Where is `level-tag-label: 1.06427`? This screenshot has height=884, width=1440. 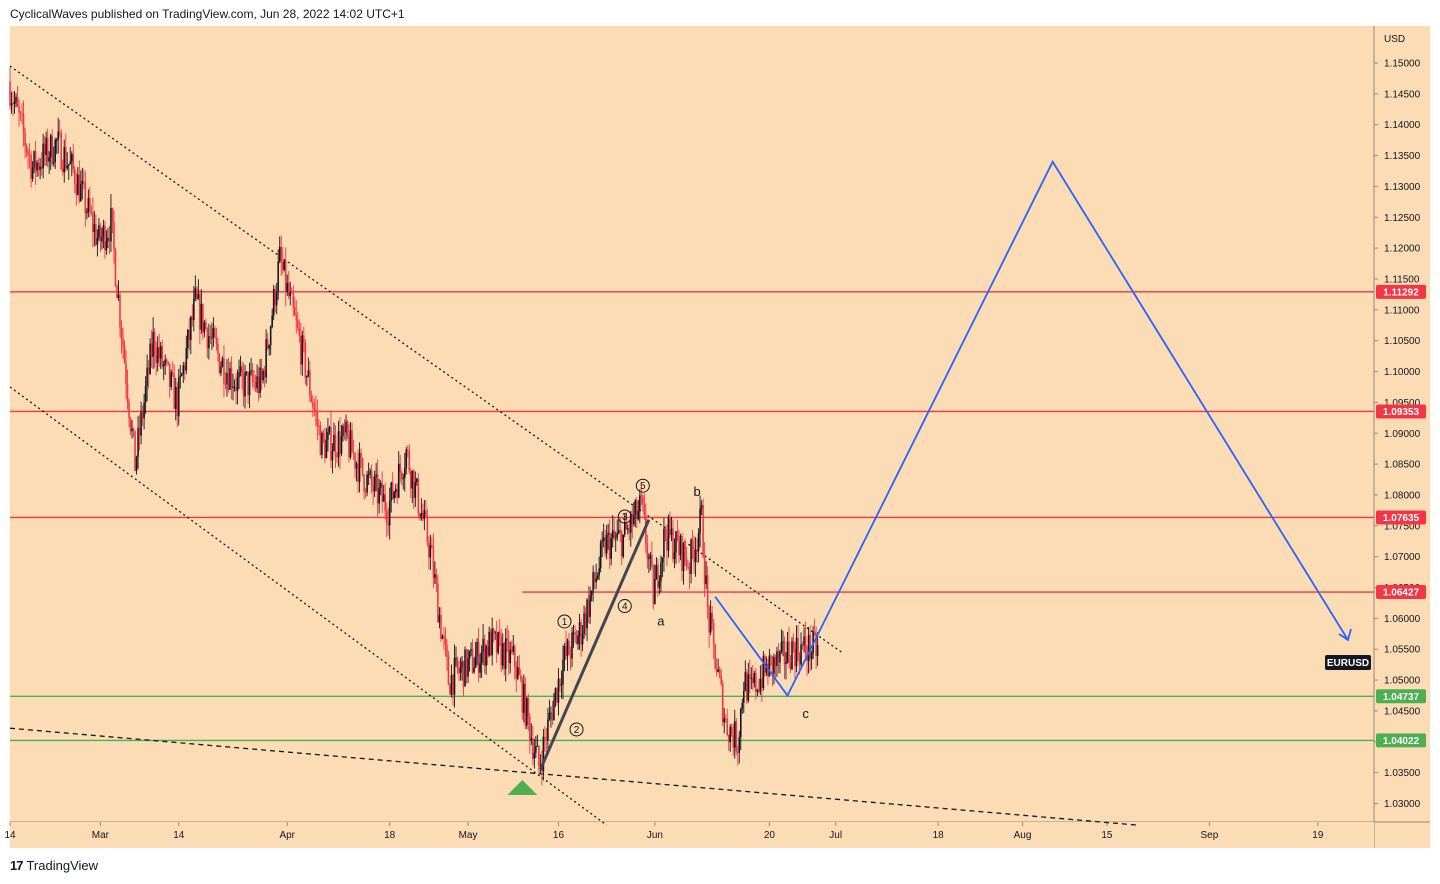
level-tag-label: 1.06427 is located at coordinates (1401, 593).